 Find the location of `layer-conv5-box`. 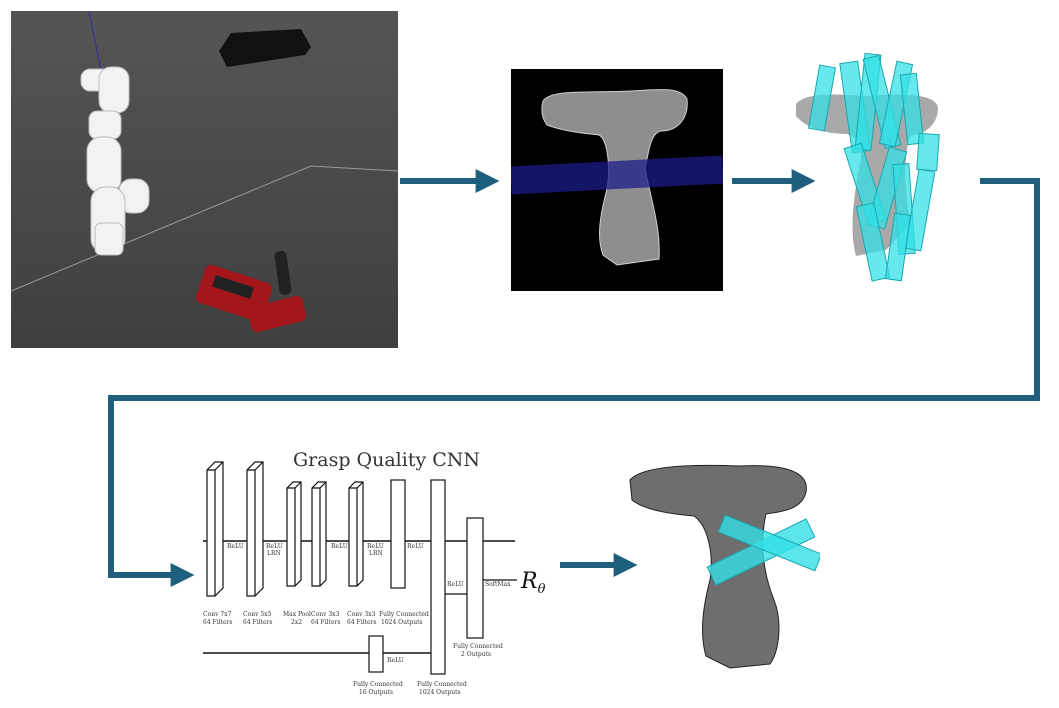

layer-conv5-box is located at coordinates (255, 529).